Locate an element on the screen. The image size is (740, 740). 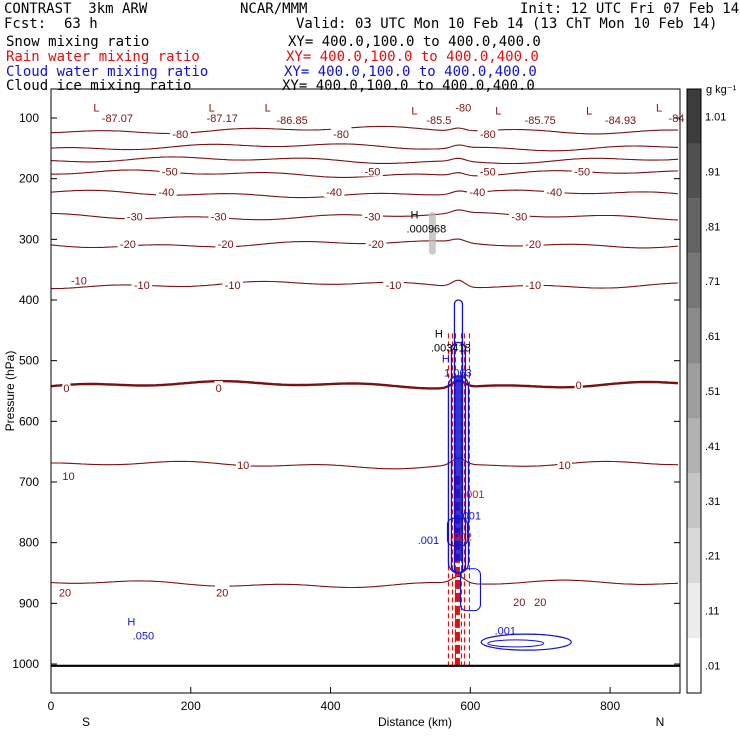
y-tick-label: 300 is located at coordinates (29, 239).